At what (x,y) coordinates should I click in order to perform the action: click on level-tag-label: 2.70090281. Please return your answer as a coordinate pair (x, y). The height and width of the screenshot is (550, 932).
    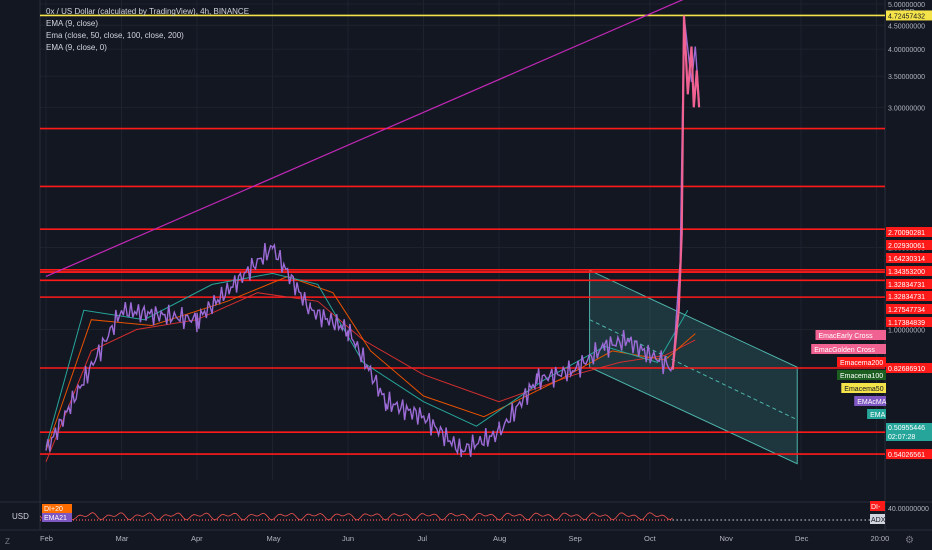
    Looking at the image, I should click on (906, 233).